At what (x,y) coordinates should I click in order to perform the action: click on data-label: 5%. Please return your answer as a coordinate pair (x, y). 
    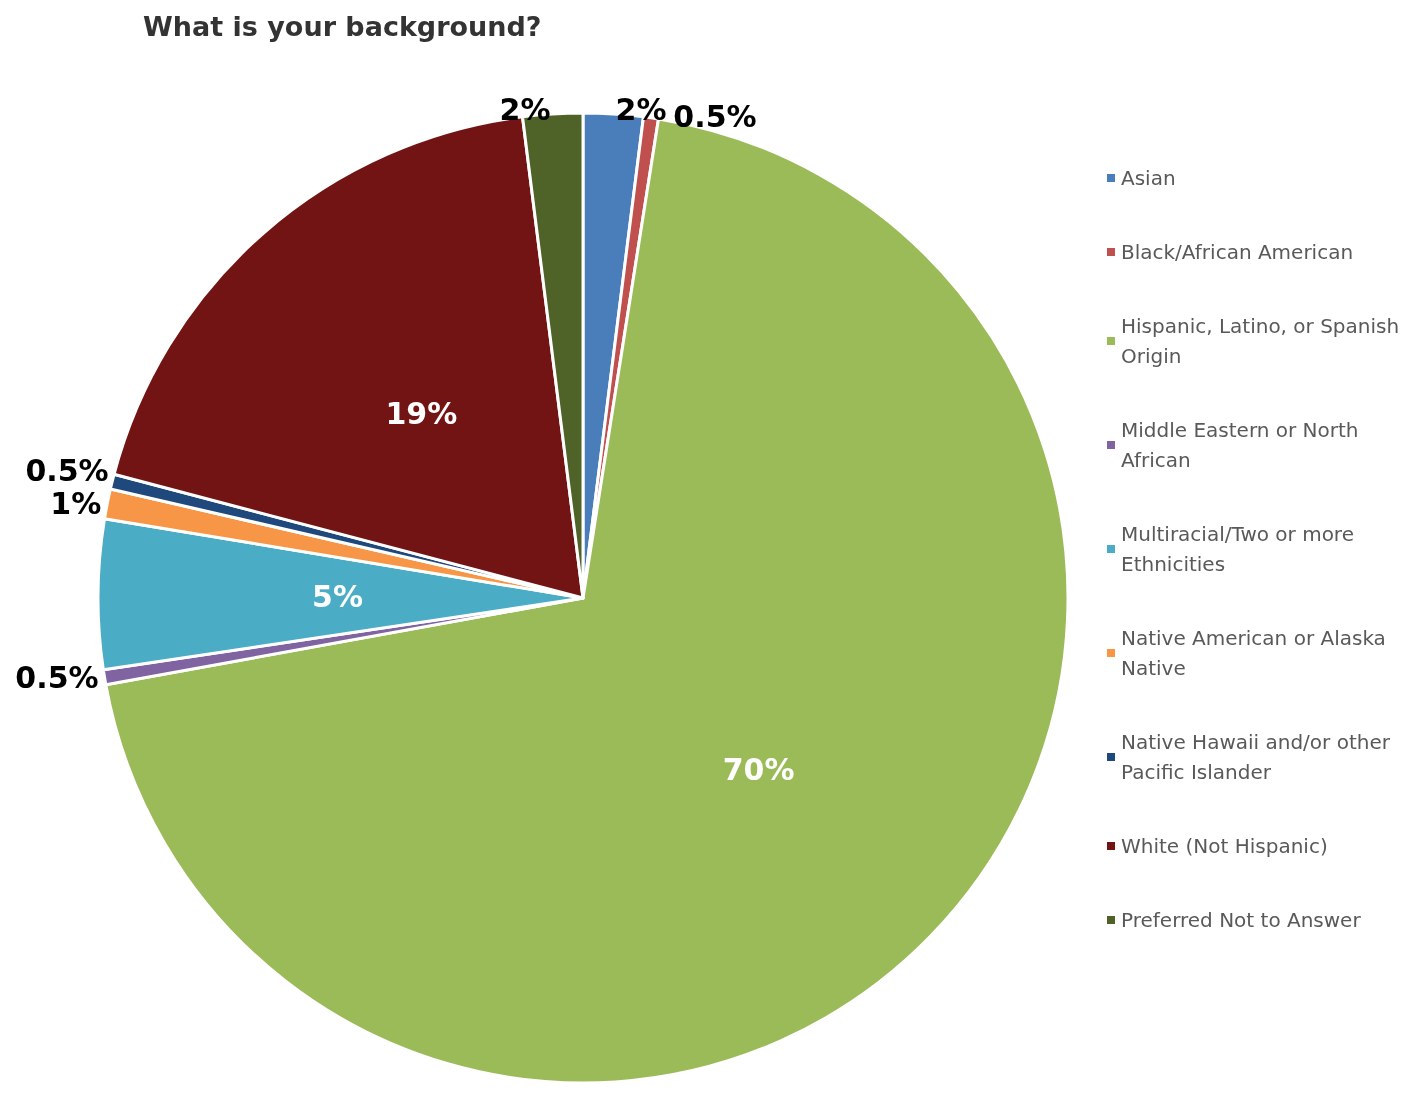
    Looking at the image, I should click on (337, 596).